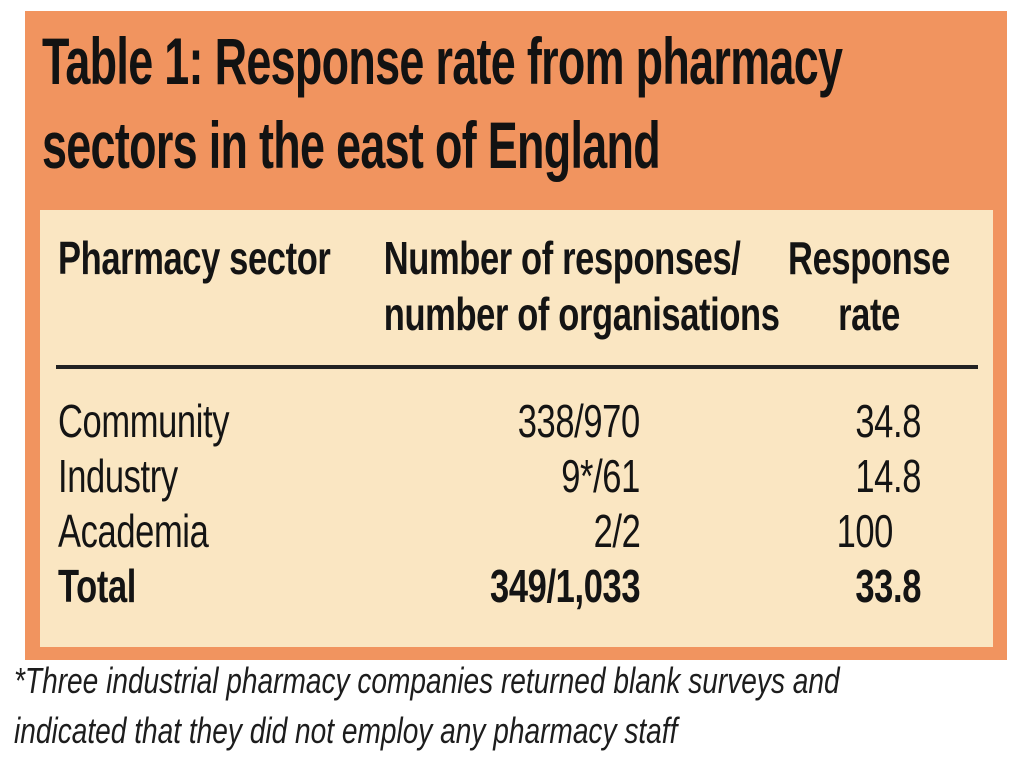 The height and width of the screenshot is (780, 1024). What do you see at coordinates (517, 367) in the screenshot?
I see `header-divider` at bounding box center [517, 367].